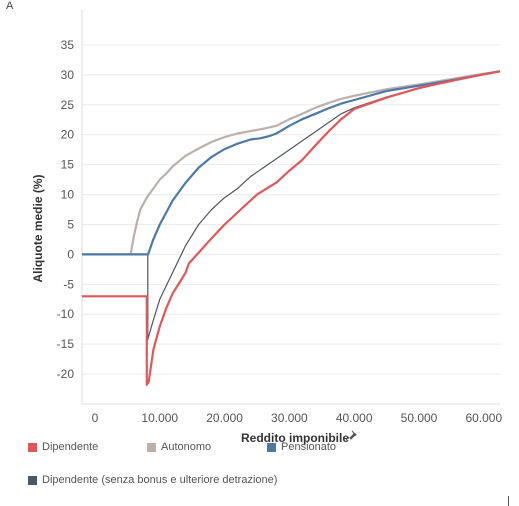 Image resolution: width=519 pixels, height=506 pixels. What do you see at coordinates (68, 284) in the screenshot?
I see `y-tick-label: -5` at bounding box center [68, 284].